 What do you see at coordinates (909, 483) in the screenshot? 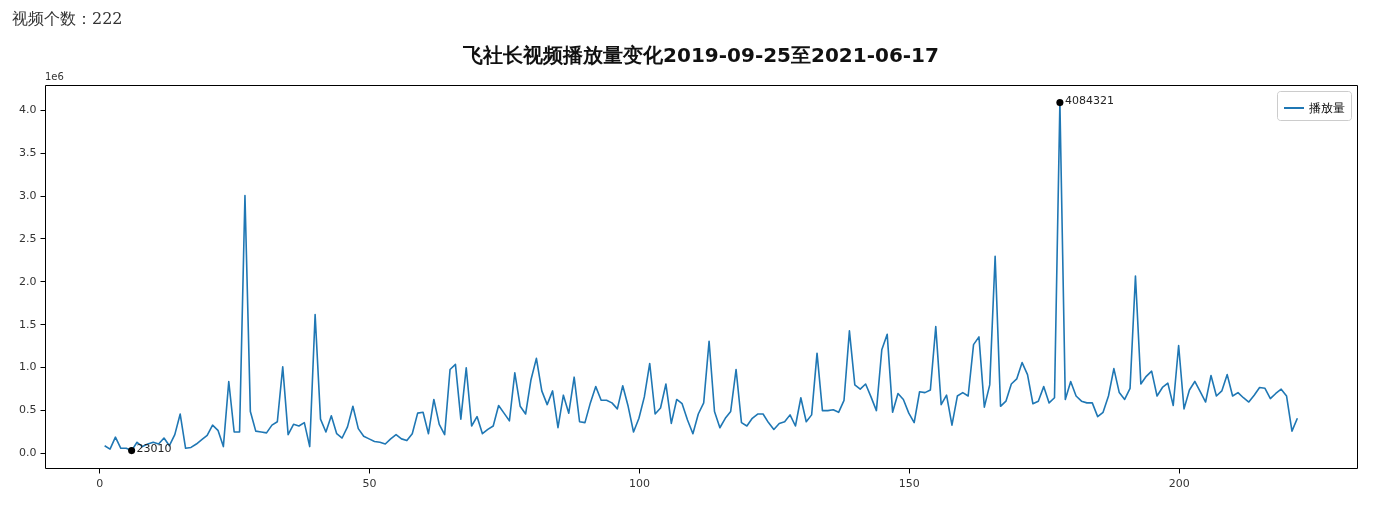
I see `x-tick-label: 150` at bounding box center [909, 483].